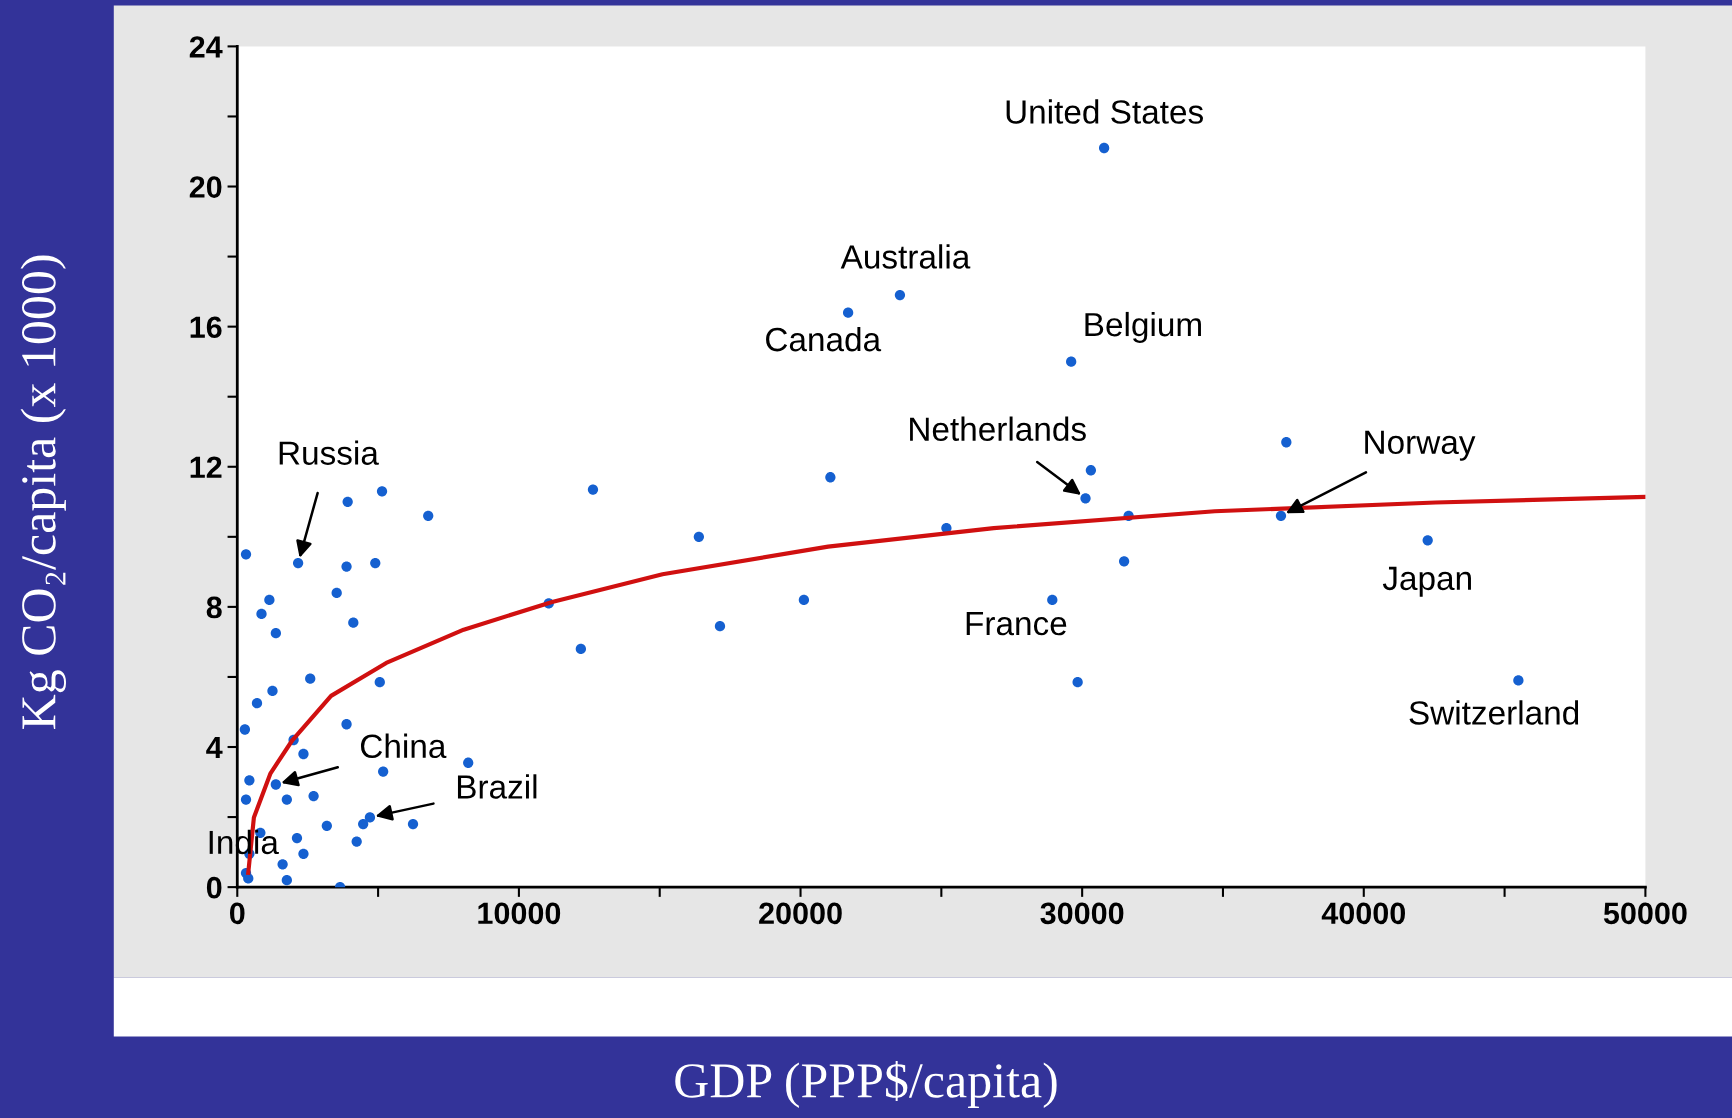 This screenshot has height=1118, width=1732. Describe the element at coordinates (905, 256) in the screenshot. I see `annotation: Australia` at that location.